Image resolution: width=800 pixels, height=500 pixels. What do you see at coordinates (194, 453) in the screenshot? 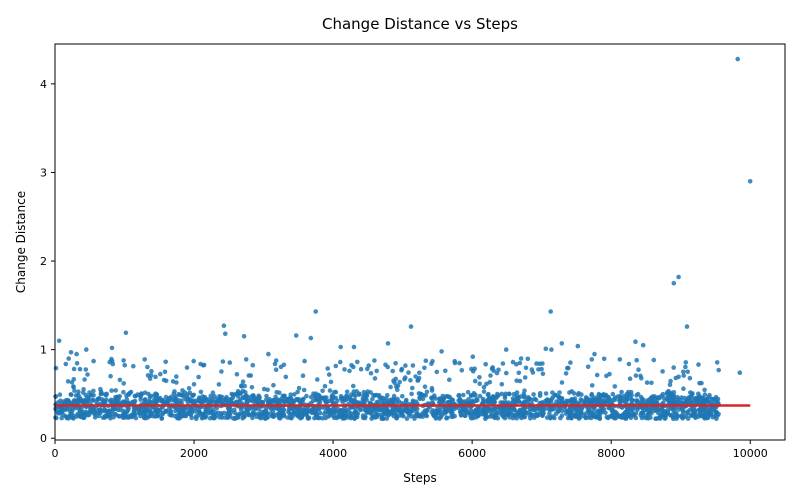
I see `x-tick-label: 2000` at bounding box center [194, 453].